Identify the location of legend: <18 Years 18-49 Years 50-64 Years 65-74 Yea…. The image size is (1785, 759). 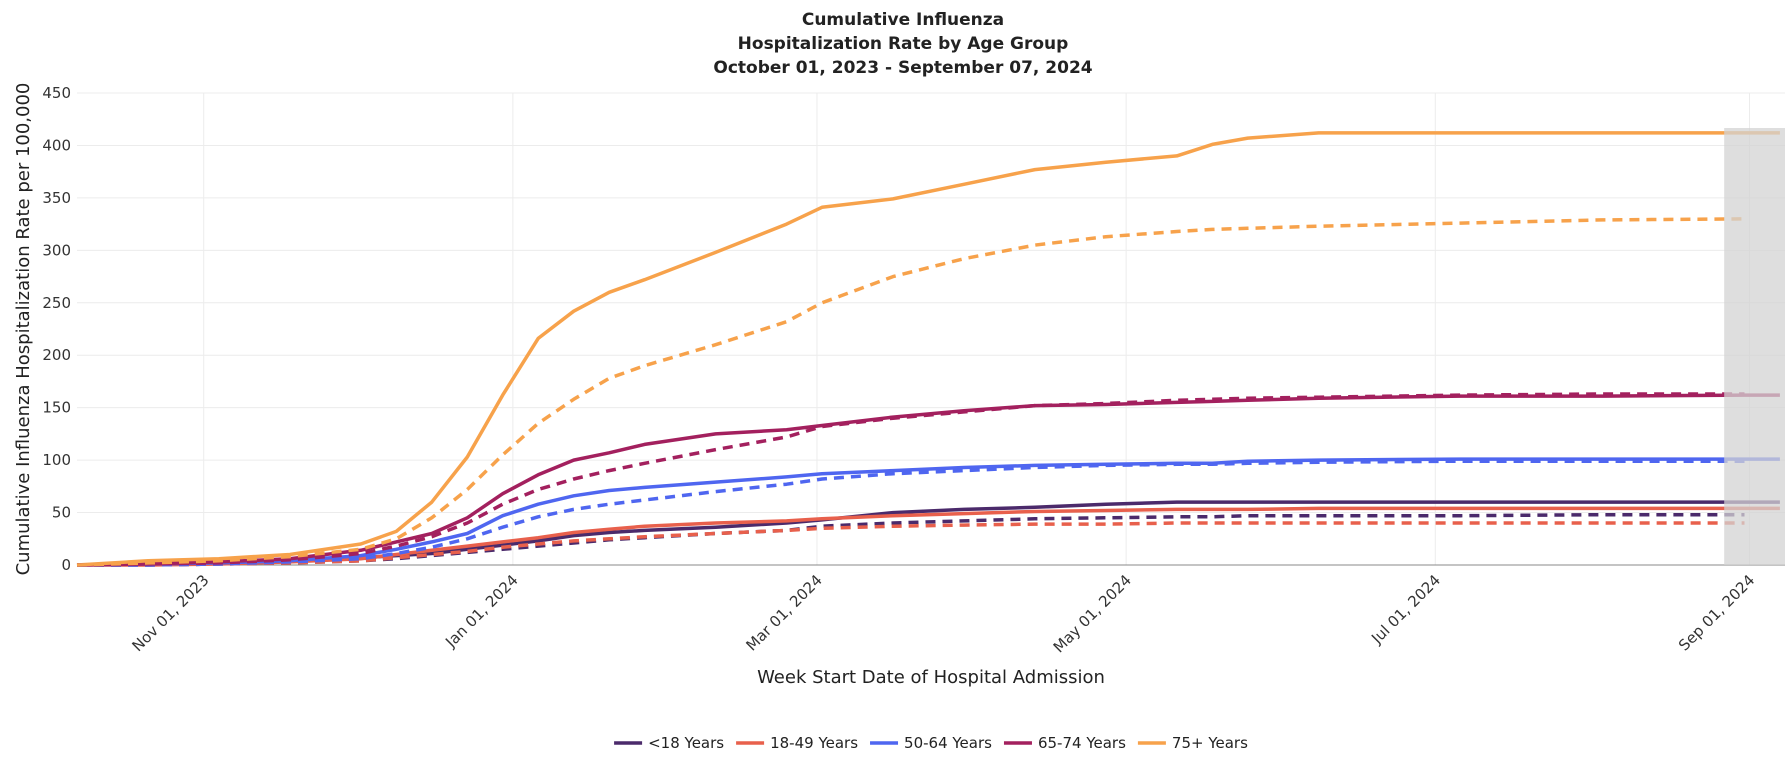
(931, 743).